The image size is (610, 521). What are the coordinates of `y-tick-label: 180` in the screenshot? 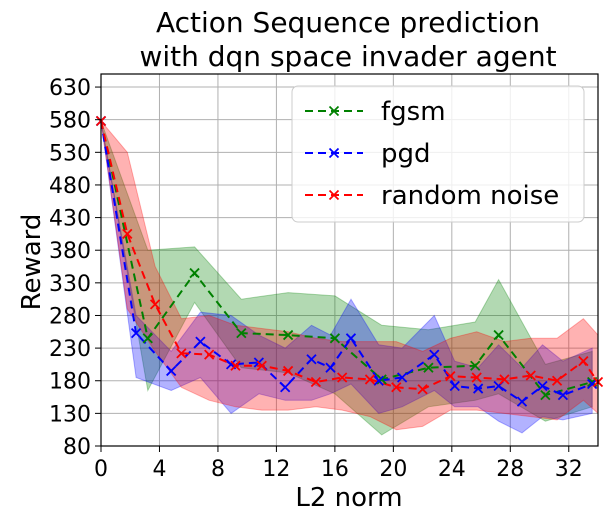 It's located at (70, 382).